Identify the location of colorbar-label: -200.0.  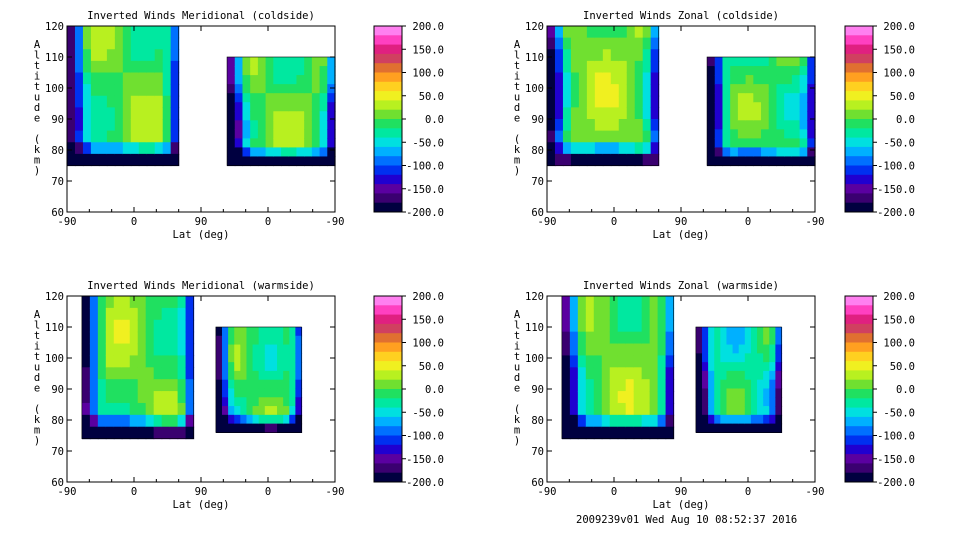
(425, 483).